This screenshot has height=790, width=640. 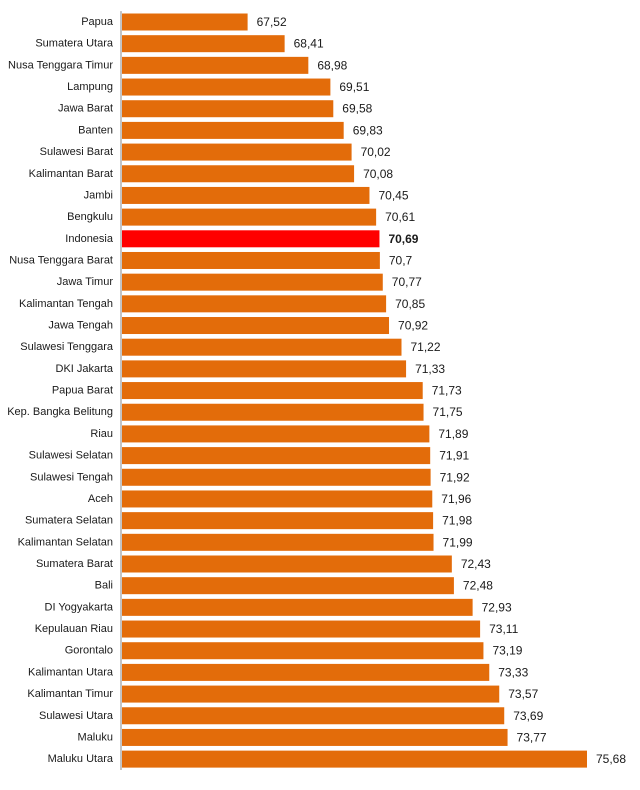 What do you see at coordinates (233, 130) in the screenshot?
I see `bar-banten` at bounding box center [233, 130].